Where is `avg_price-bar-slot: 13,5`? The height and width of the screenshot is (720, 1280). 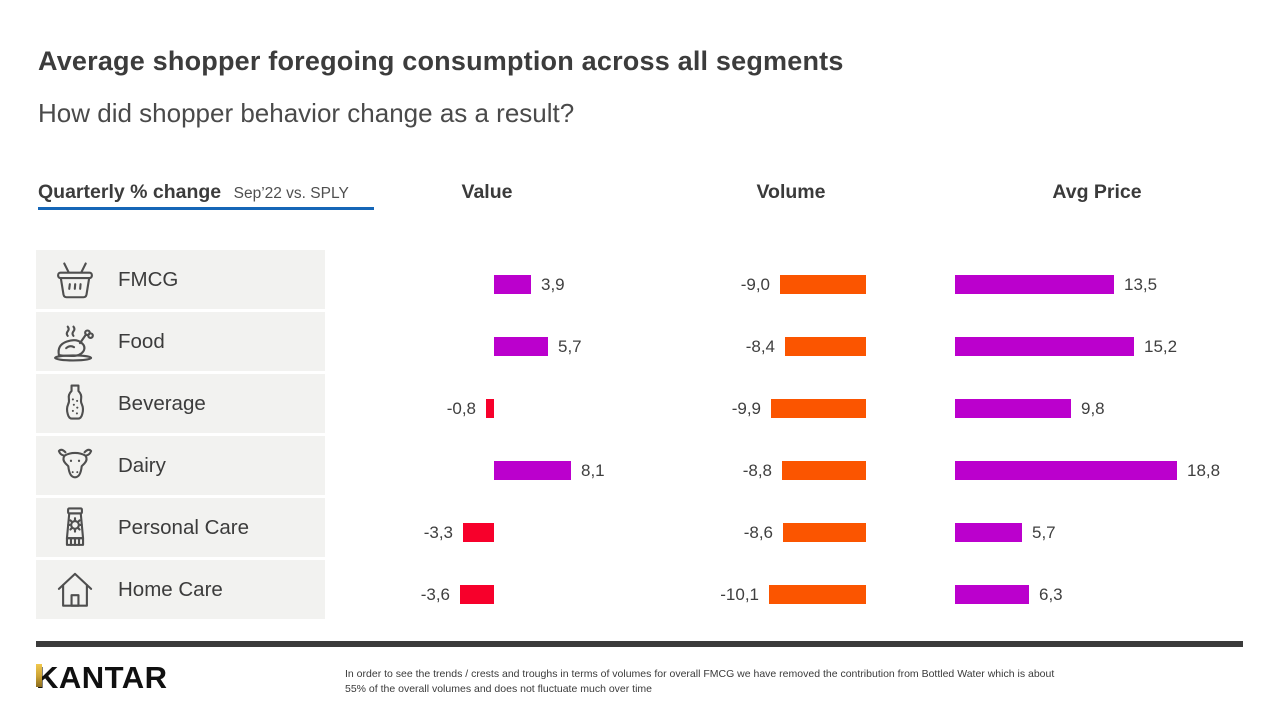
avg_price-bar-slot: 13,5 is located at coordinates (1110, 281).